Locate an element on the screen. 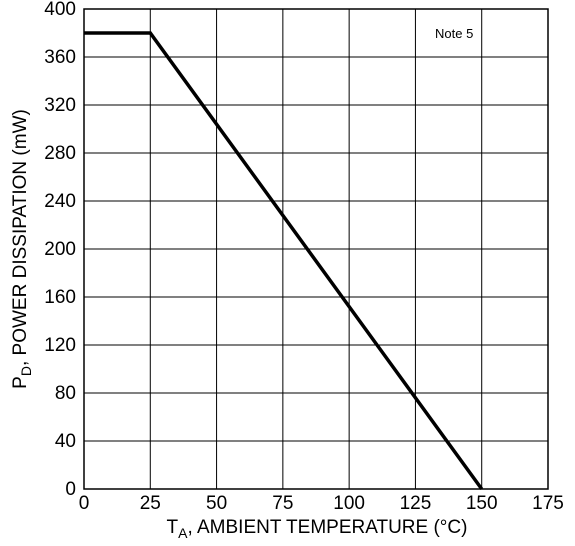 The width and height of the screenshot is (575, 546). y-axis-label-text: , POWER DISSIPATION (mW) is located at coordinates (20, 237).